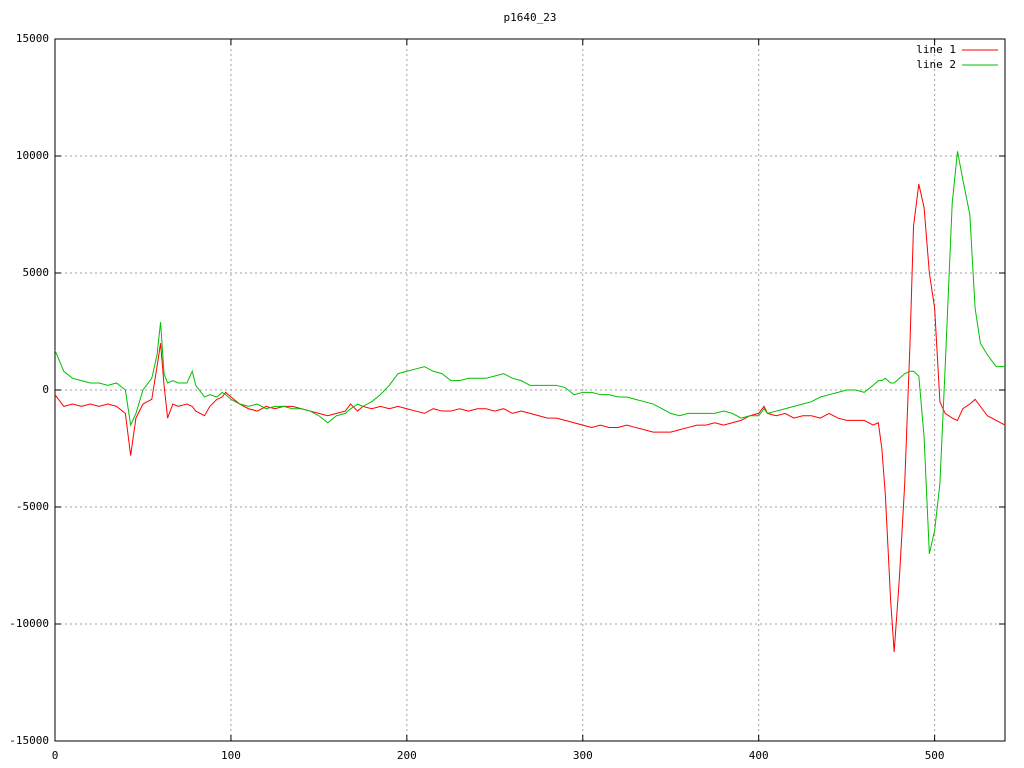 This screenshot has width=1024, height=768. I want to click on legend-label: line 2, so click(936, 64).